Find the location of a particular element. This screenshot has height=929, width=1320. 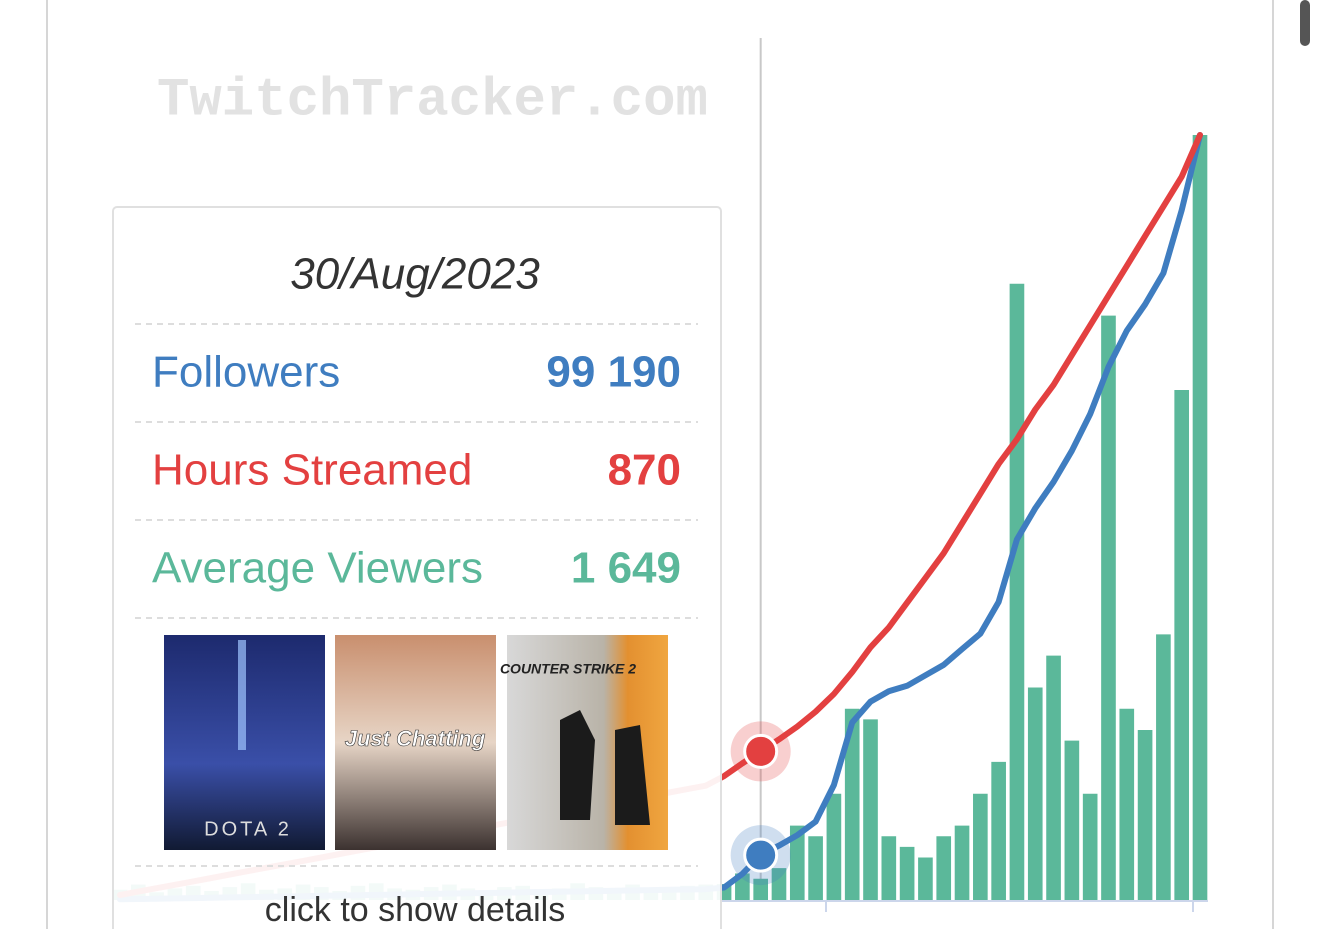

game-images: DOTA 2 Just Chatting COUNTER STRIKE 2 is located at coordinates (416, 742).